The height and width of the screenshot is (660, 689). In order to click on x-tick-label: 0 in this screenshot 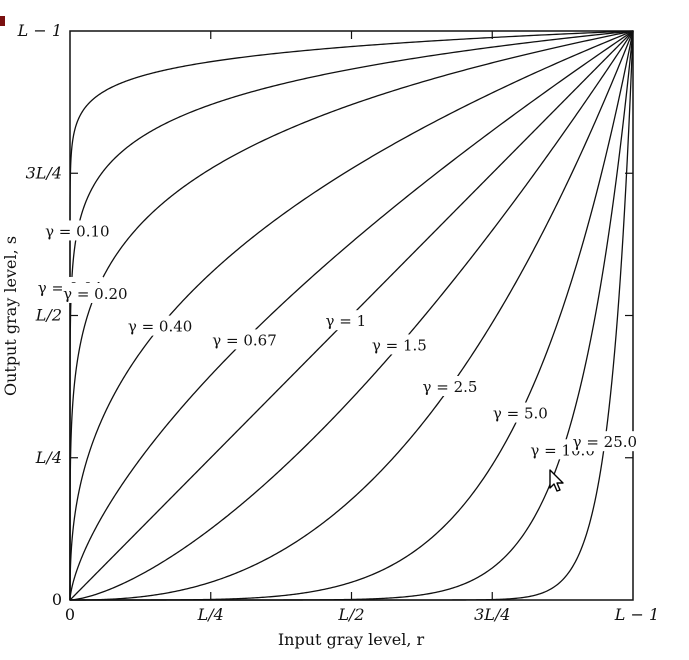, I will do `click(70, 614)`.